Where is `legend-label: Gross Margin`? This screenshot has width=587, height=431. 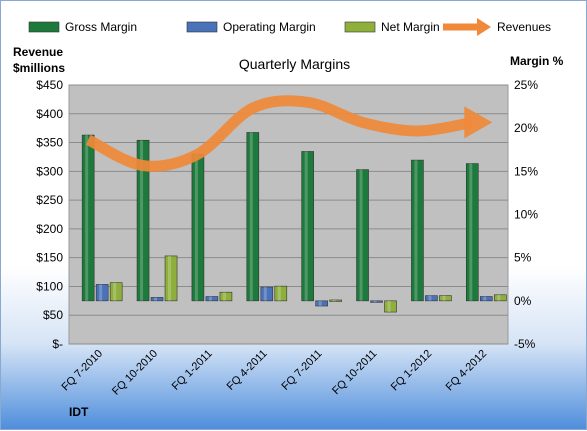 legend-label: Gross Margin is located at coordinates (101, 27).